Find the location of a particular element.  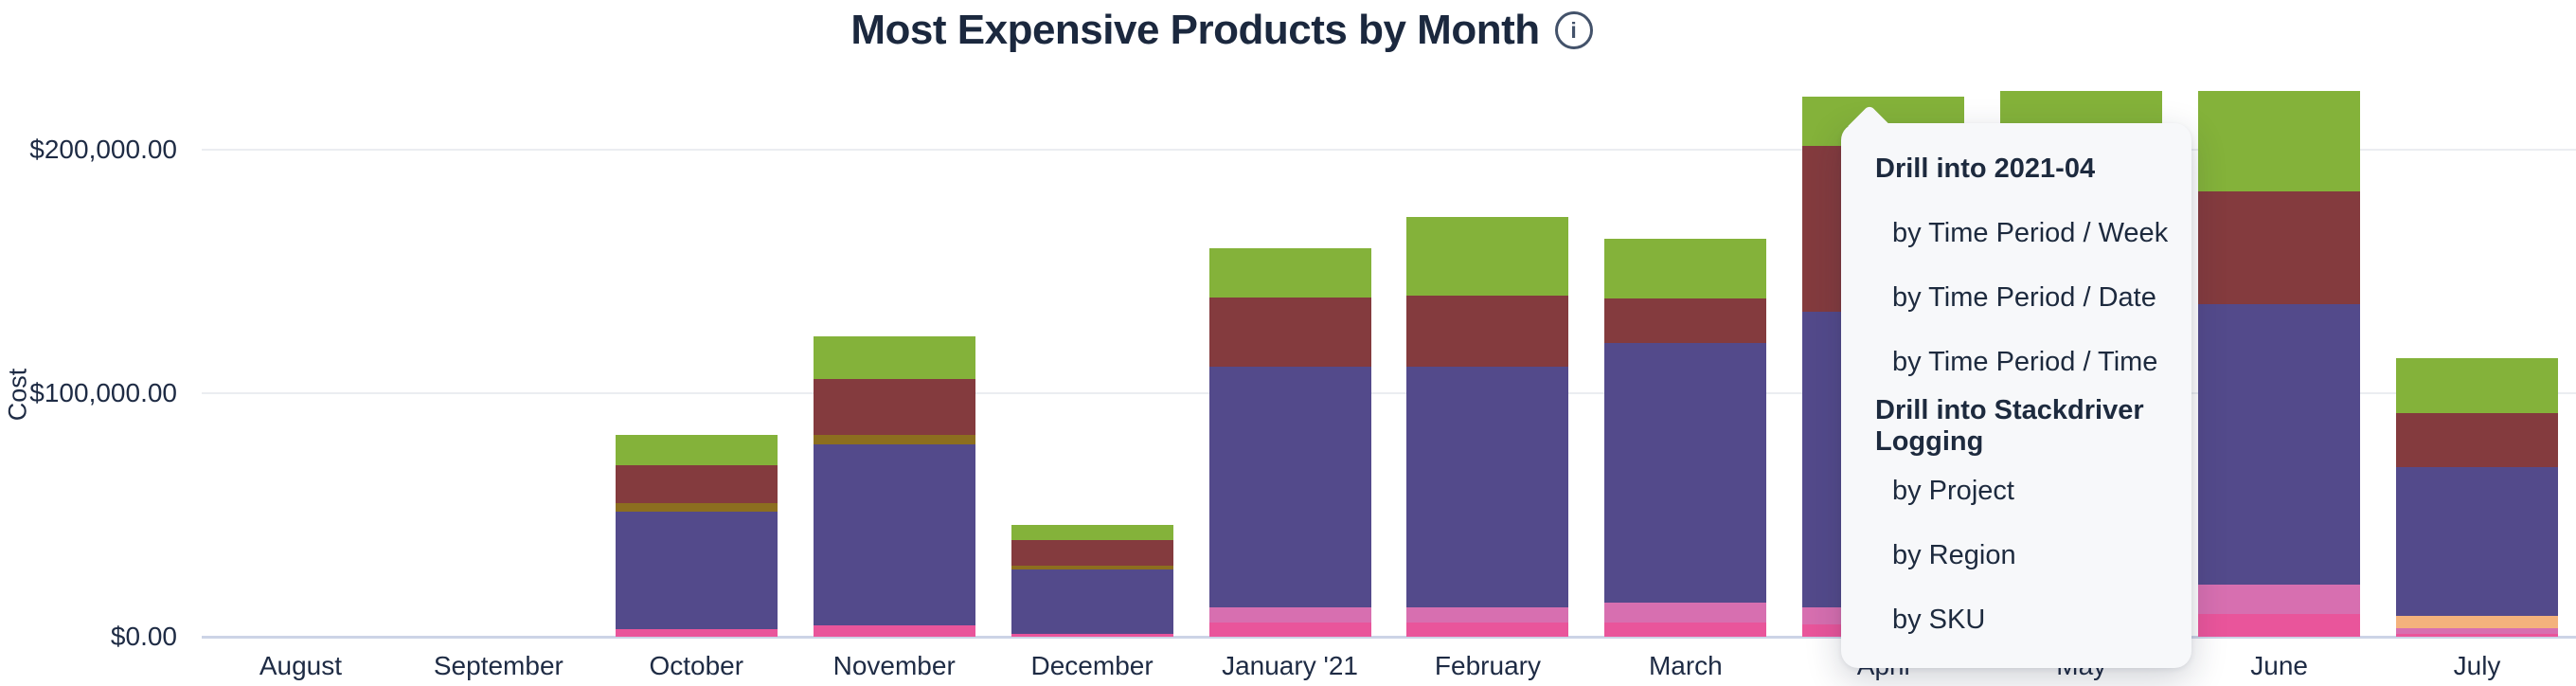

menu-item-time: by Time Period / Time is located at coordinates (2025, 361).